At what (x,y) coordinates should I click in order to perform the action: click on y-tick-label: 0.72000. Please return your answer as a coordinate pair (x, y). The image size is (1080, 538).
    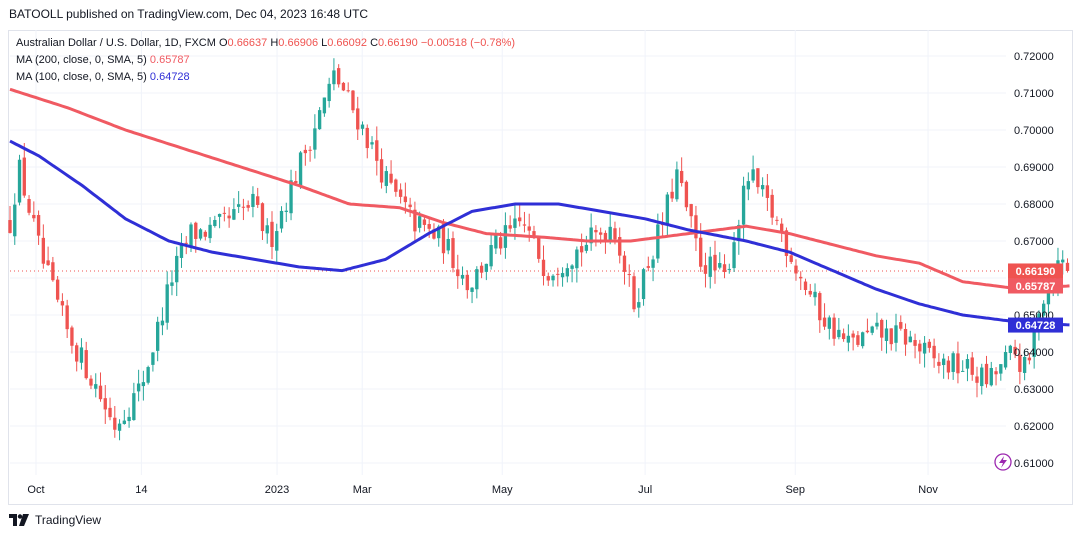
    Looking at the image, I should click on (1034, 57).